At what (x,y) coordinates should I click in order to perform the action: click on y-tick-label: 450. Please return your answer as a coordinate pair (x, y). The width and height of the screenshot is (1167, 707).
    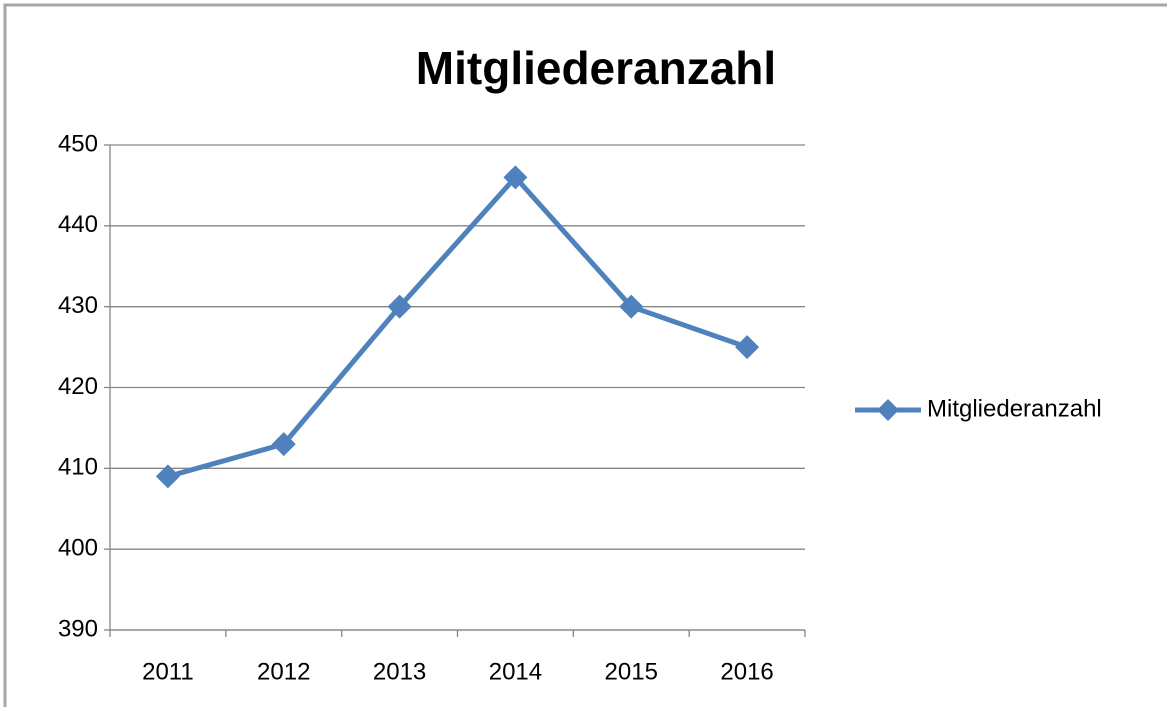
    Looking at the image, I should click on (78, 143).